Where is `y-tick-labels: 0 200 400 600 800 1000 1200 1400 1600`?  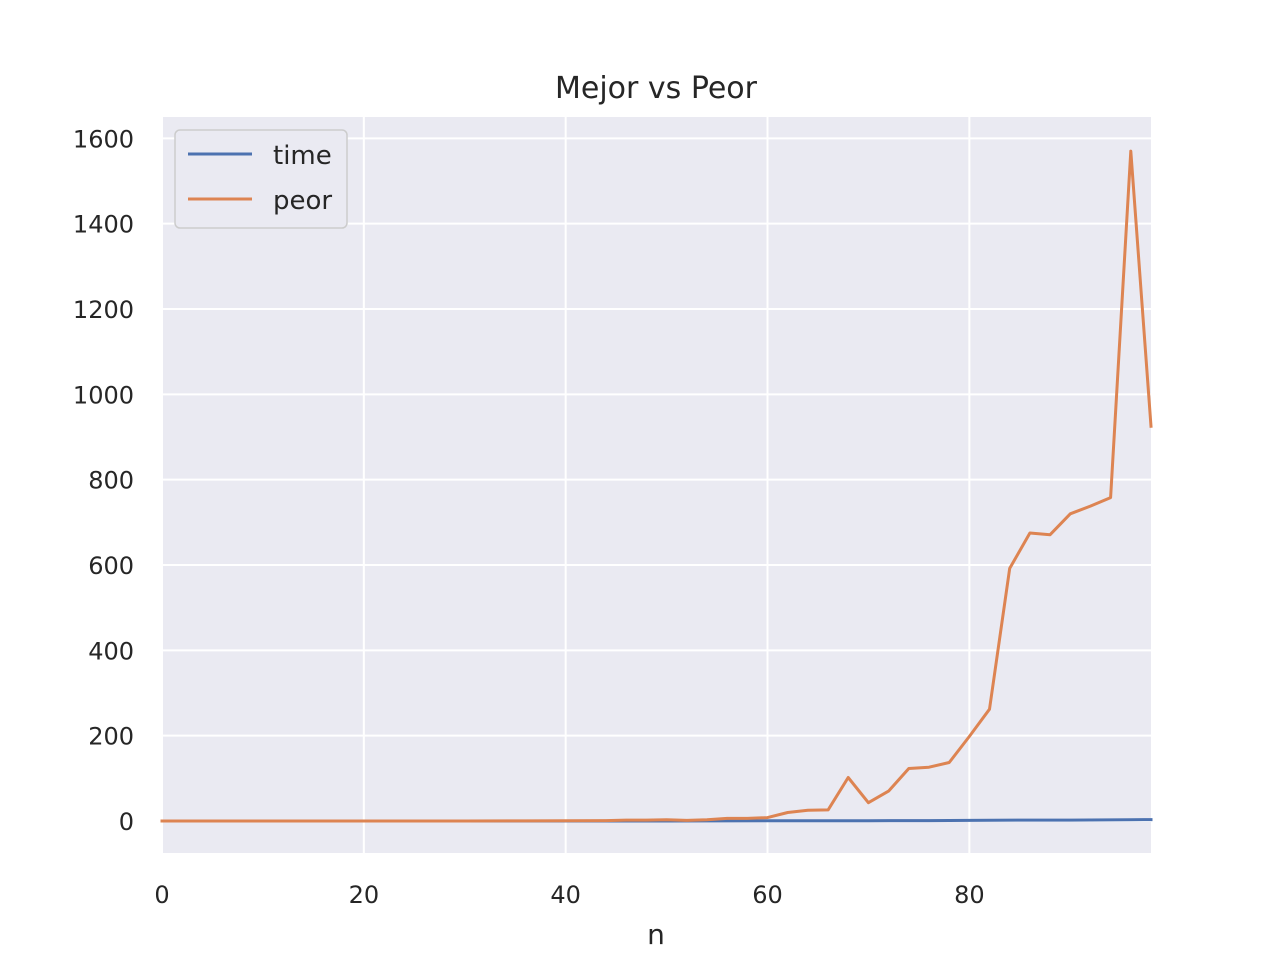 y-tick-labels: 0 200 400 600 800 1000 1200 1400 1600 is located at coordinates (103, 480).